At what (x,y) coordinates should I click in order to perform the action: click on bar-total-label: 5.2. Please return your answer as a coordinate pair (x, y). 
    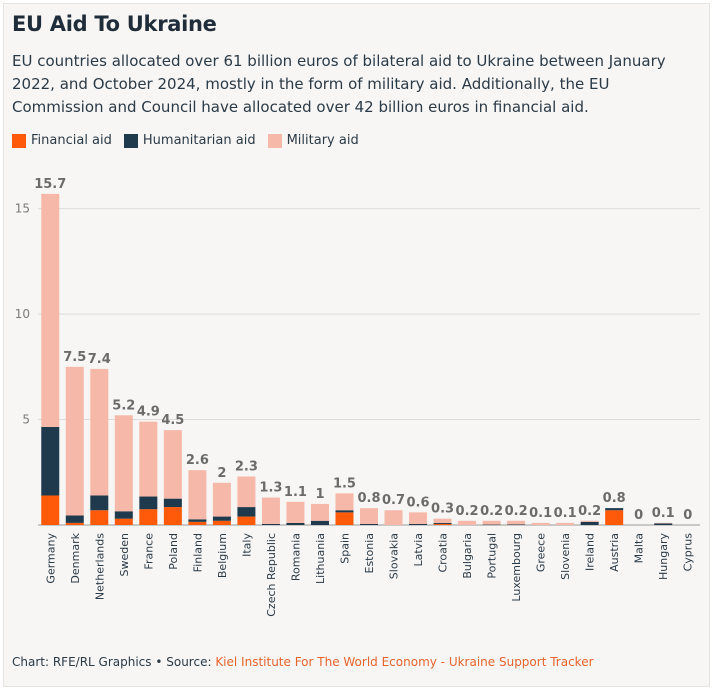
    Looking at the image, I should click on (123, 405).